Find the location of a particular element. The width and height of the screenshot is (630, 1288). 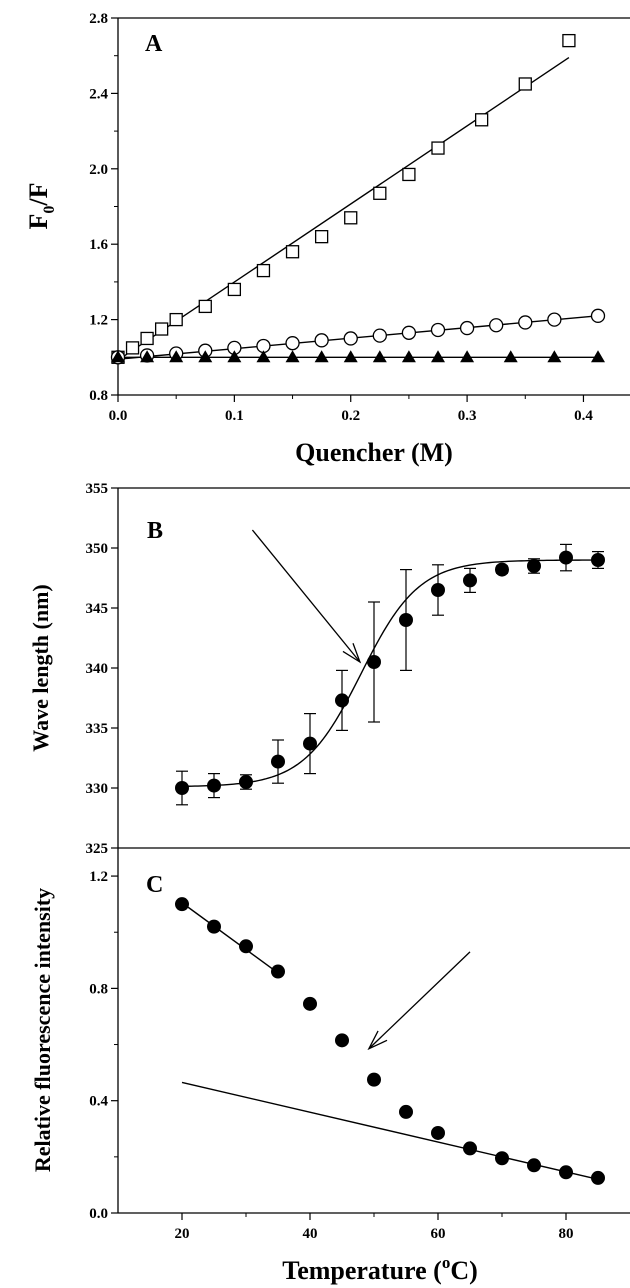

panel-a-y-tick-label: 2.8 is located at coordinates (98, 19).